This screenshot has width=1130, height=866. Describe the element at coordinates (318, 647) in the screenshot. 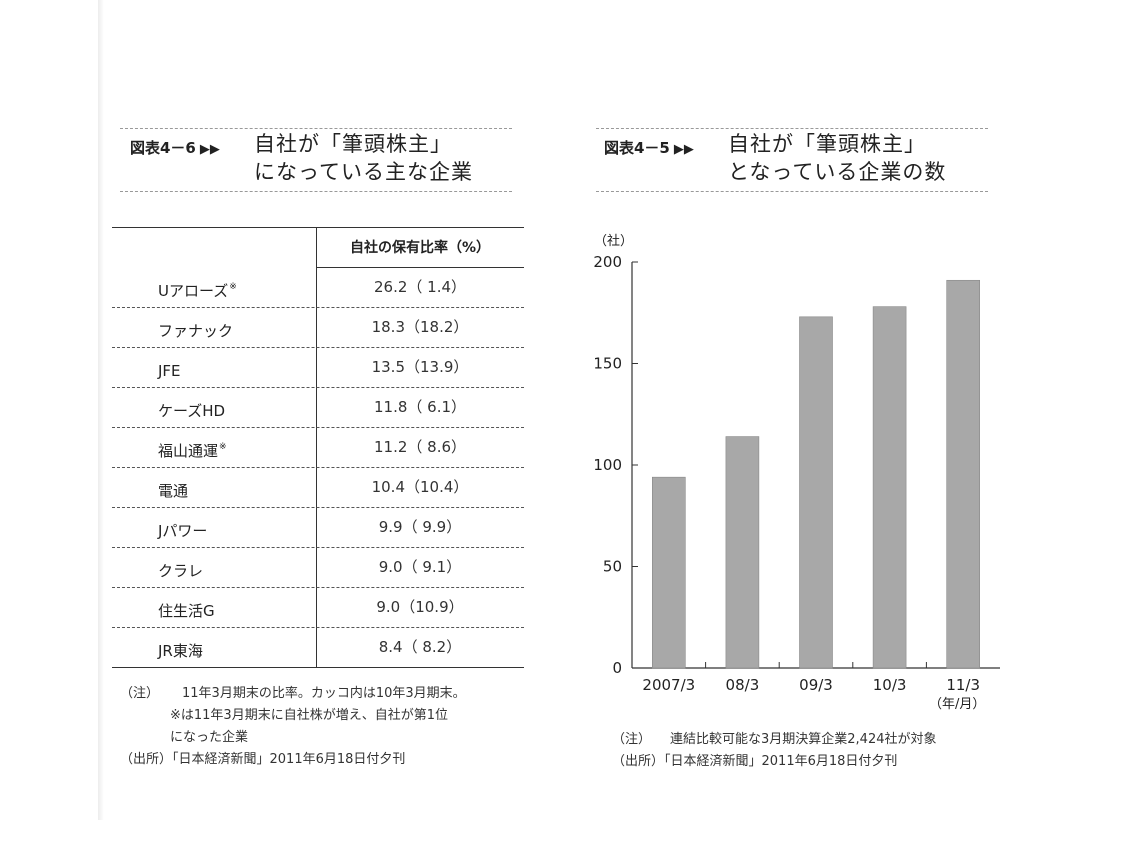

I see `table-row: JR東海 8.4（ 8.2）` at that location.